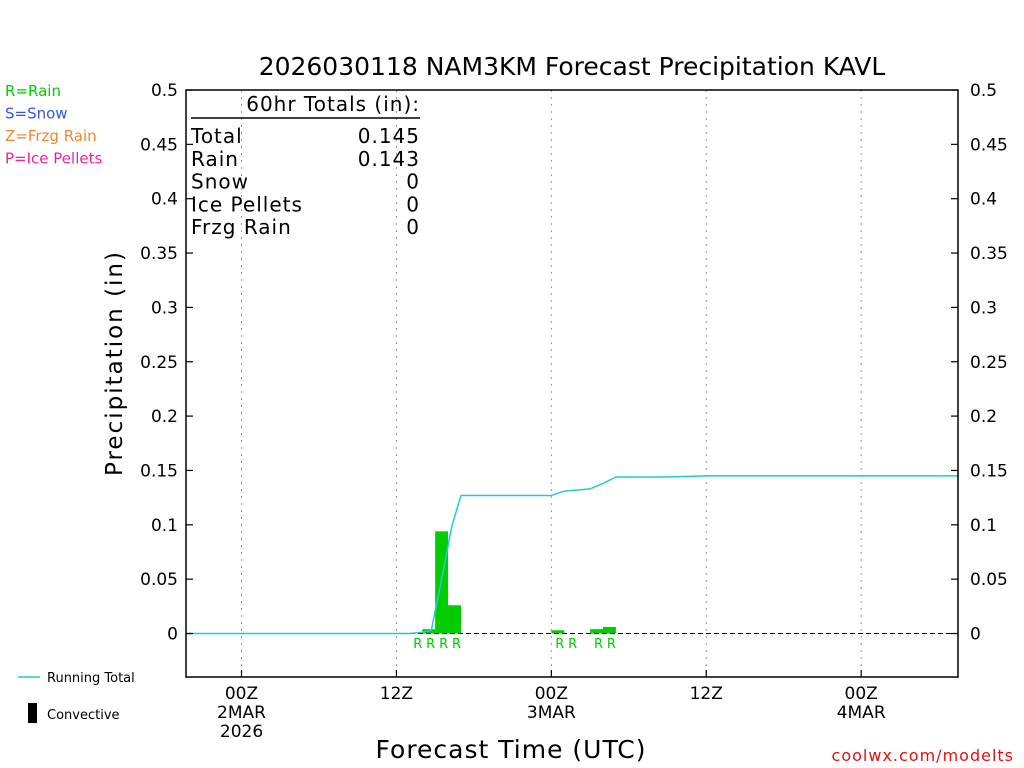 The image size is (1024, 768). I want to click on type-legend-item: R=Rain, so click(33, 91).